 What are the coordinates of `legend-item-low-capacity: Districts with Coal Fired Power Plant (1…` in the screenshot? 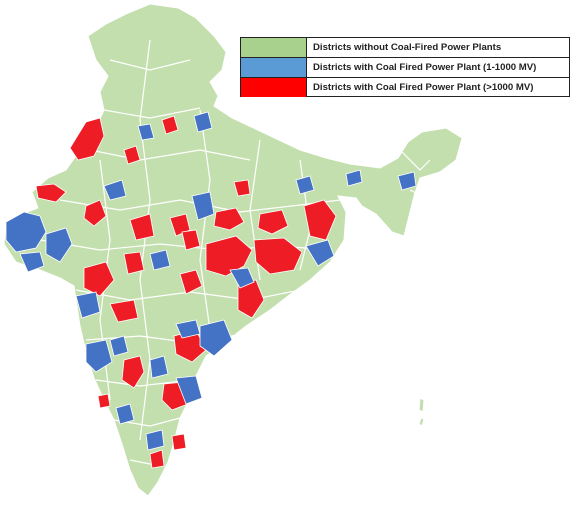 It's located at (405, 68).